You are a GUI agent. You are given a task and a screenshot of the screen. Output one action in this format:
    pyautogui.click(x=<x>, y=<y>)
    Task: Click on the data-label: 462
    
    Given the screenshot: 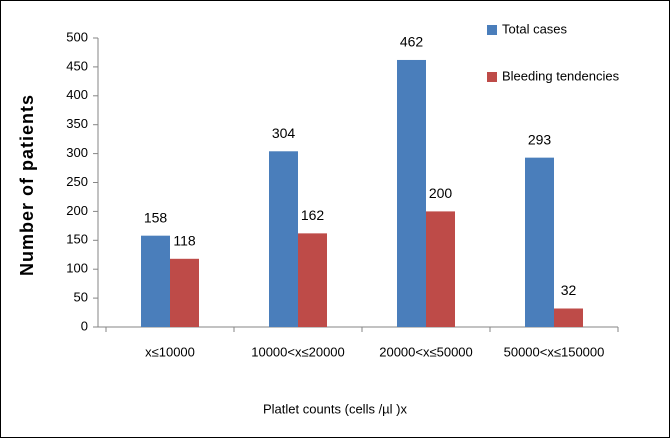 What is the action you would take?
    pyautogui.click(x=412, y=42)
    